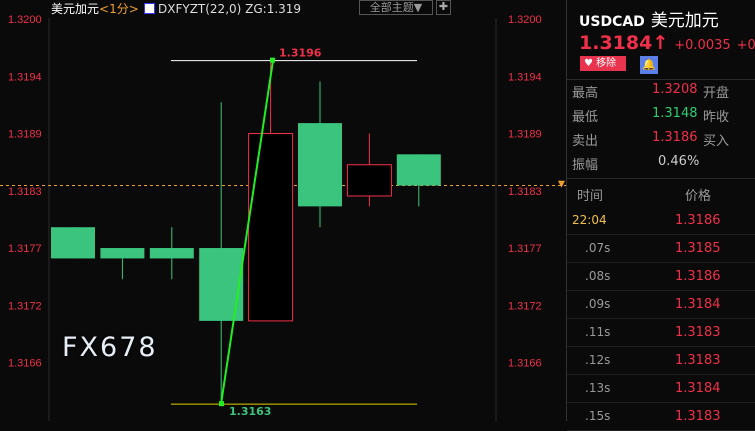 This screenshot has height=431, width=755. What do you see at coordinates (525, 249) in the screenshot?
I see `y-tick-label-right: 1.3177` at bounding box center [525, 249].